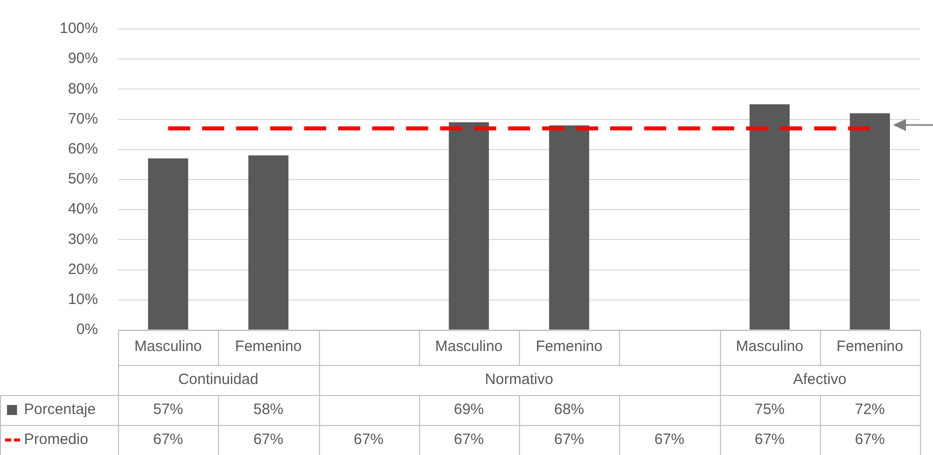 This screenshot has height=455, width=933. What do you see at coordinates (769, 409) in the screenshot?
I see `data-label: 75%` at bounding box center [769, 409].